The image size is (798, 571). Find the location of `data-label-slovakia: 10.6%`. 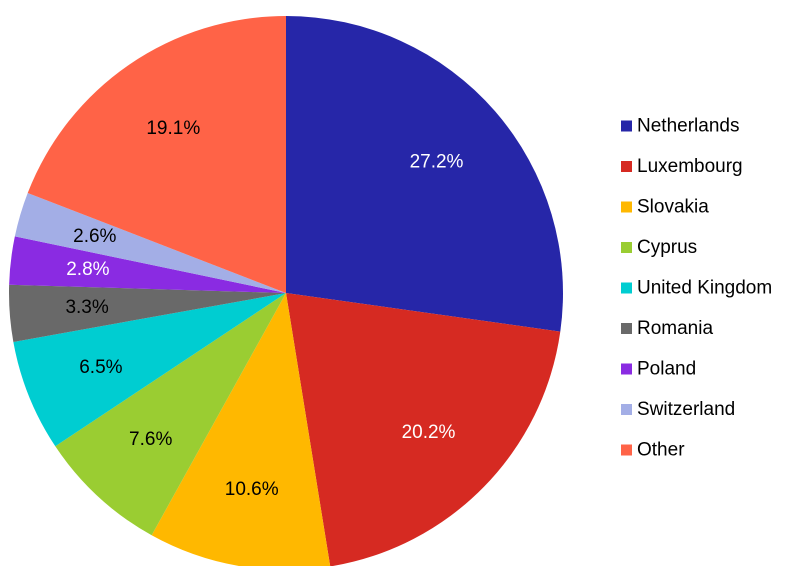

data-label-slovakia: 10.6% is located at coordinates (252, 489).